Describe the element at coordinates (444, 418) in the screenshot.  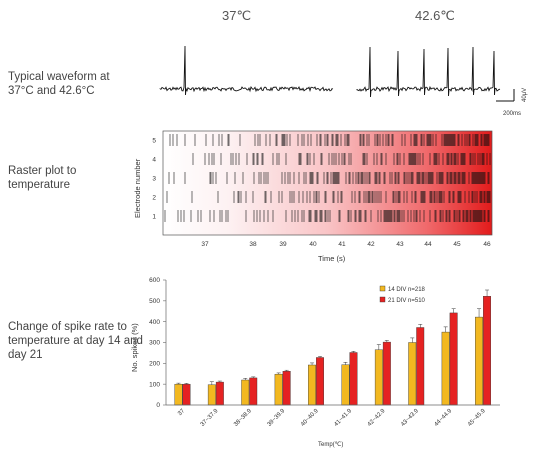
I see `bar-x-tick-label: 44~44.9` at that location.